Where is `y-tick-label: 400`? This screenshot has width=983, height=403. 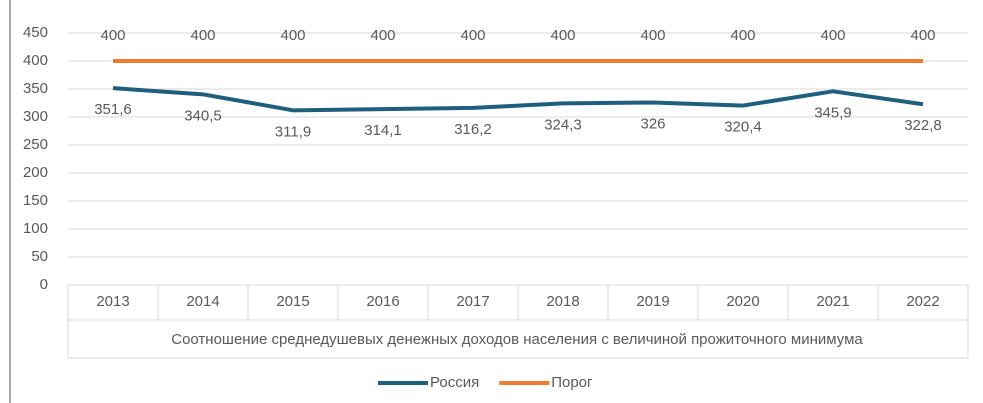 y-tick-label: 400 is located at coordinates (35, 60).